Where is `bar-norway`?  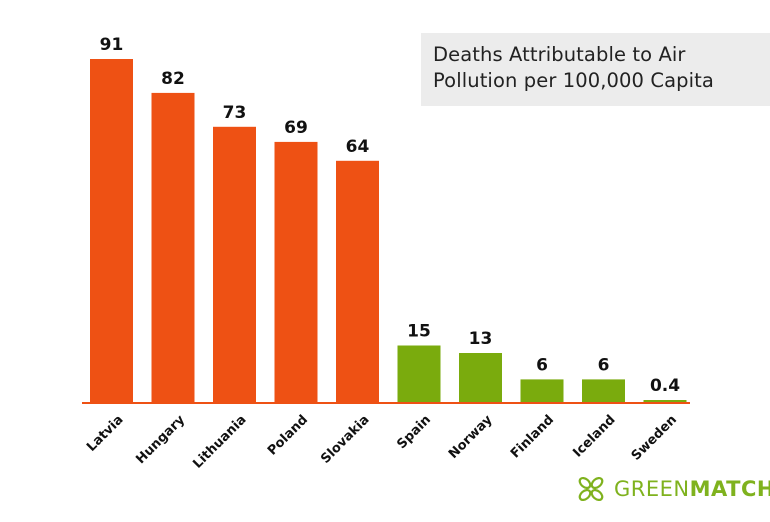
bar-norway is located at coordinates (480, 377).